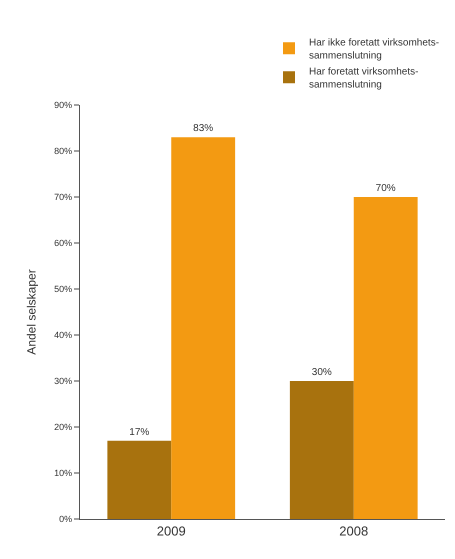 The image size is (455, 559). What do you see at coordinates (363, 78) in the screenshot?
I see `legend-label: Har foretatt virksomhets-sammenslutning` at bounding box center [363, 78].